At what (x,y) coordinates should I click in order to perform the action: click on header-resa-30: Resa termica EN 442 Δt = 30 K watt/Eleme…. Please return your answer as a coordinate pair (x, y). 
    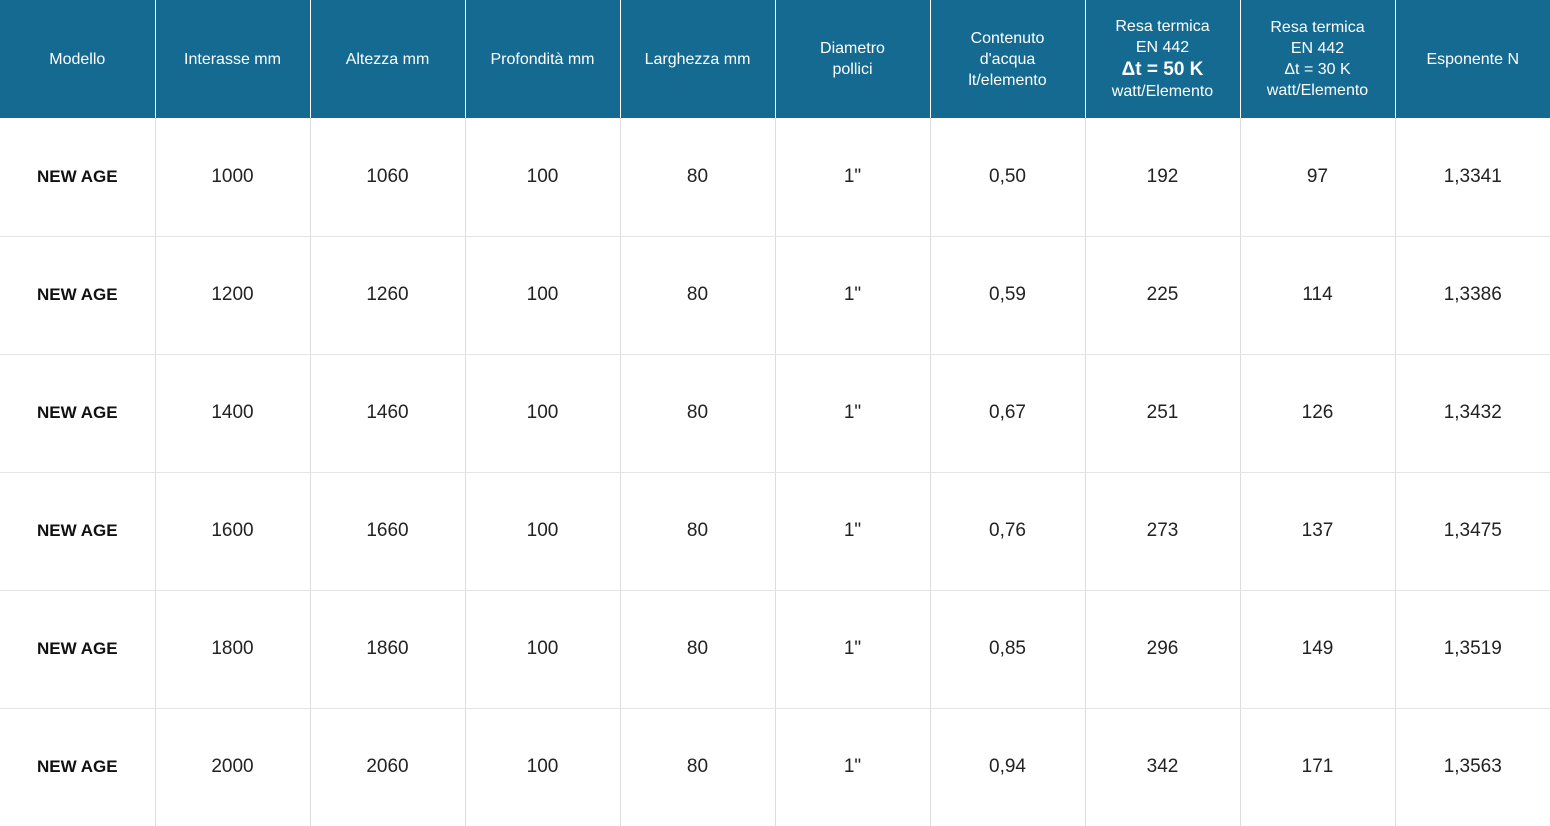
    Looking at the image, I should click on (1318, 59).